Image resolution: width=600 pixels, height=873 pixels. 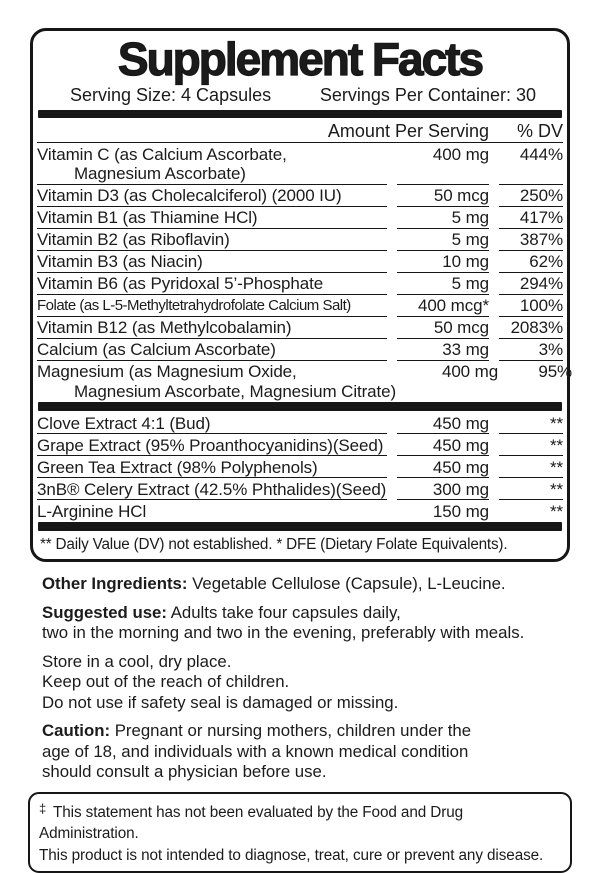 I want to click on ingredient-name-line2: Magnesium Ascorbate, Magnesium Citrate), so click(x=216, y=392).